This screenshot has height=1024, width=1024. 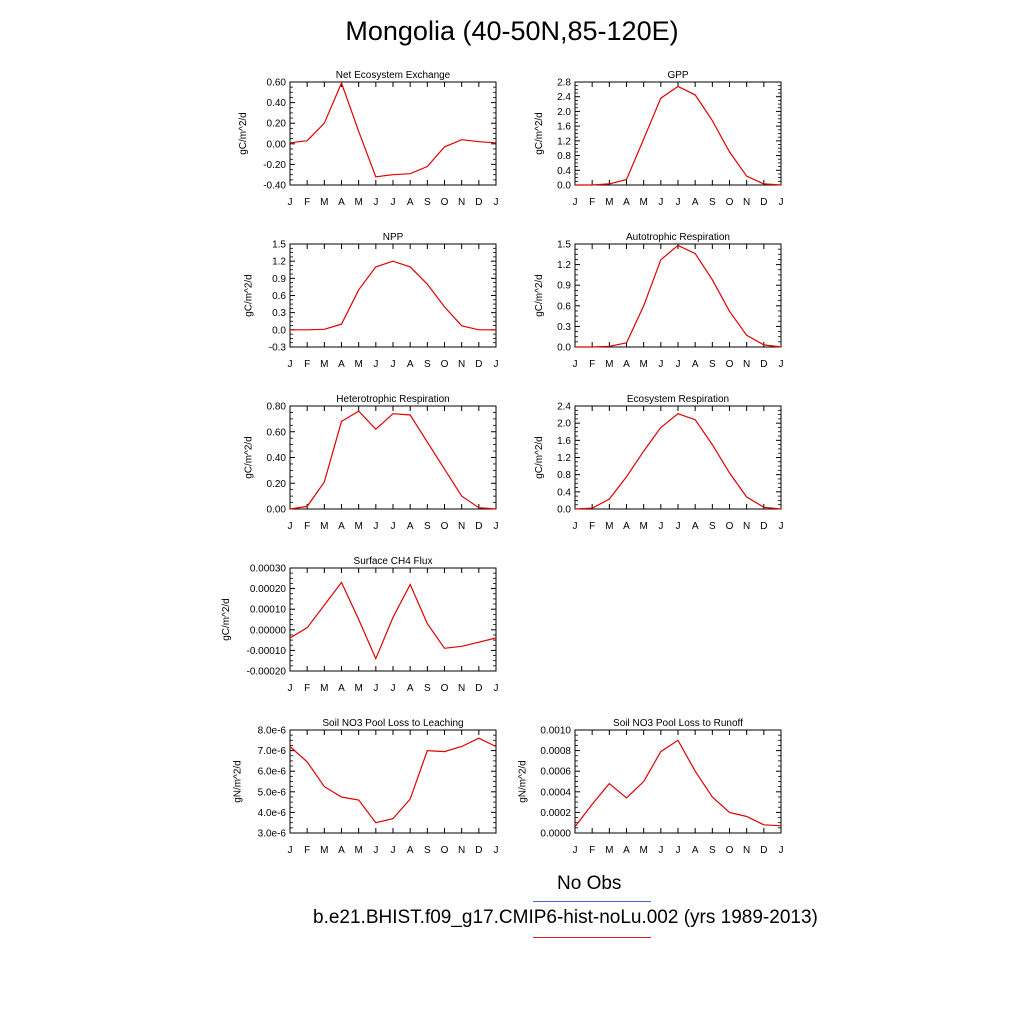 I want to click on panel-title: Soil NO3 Pool Loss to Leaching, so click(x=392, y=723).